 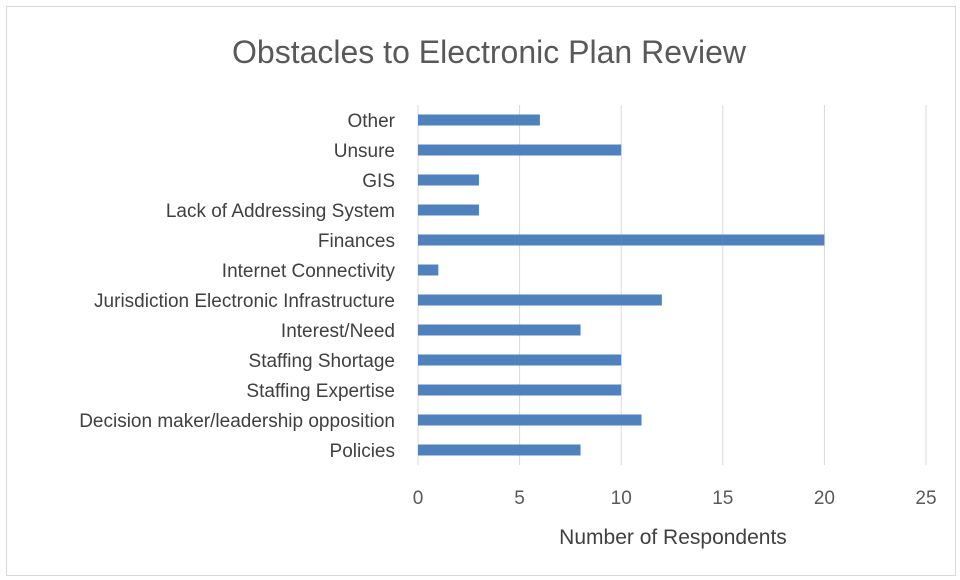 What do you see at coordinates (673, 537) in the screenshot?
I see `x-axis-title: Number of Respondents` at bounding box center [673, 537].